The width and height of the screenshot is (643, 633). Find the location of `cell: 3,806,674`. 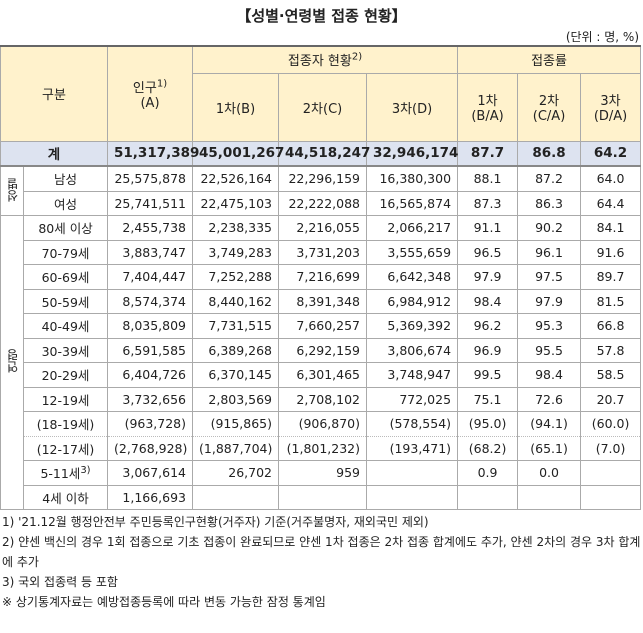

cell: 3,806,674 is located at coordinates (412, 350).